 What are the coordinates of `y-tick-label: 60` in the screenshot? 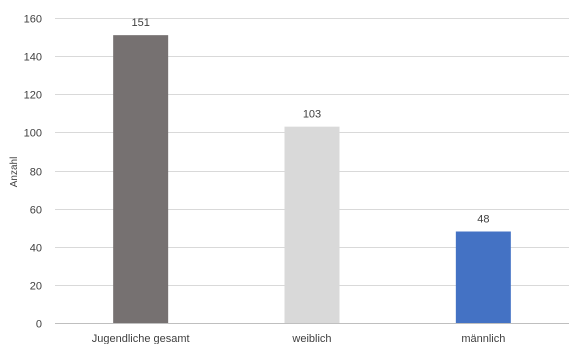 It's located at (36, 211).